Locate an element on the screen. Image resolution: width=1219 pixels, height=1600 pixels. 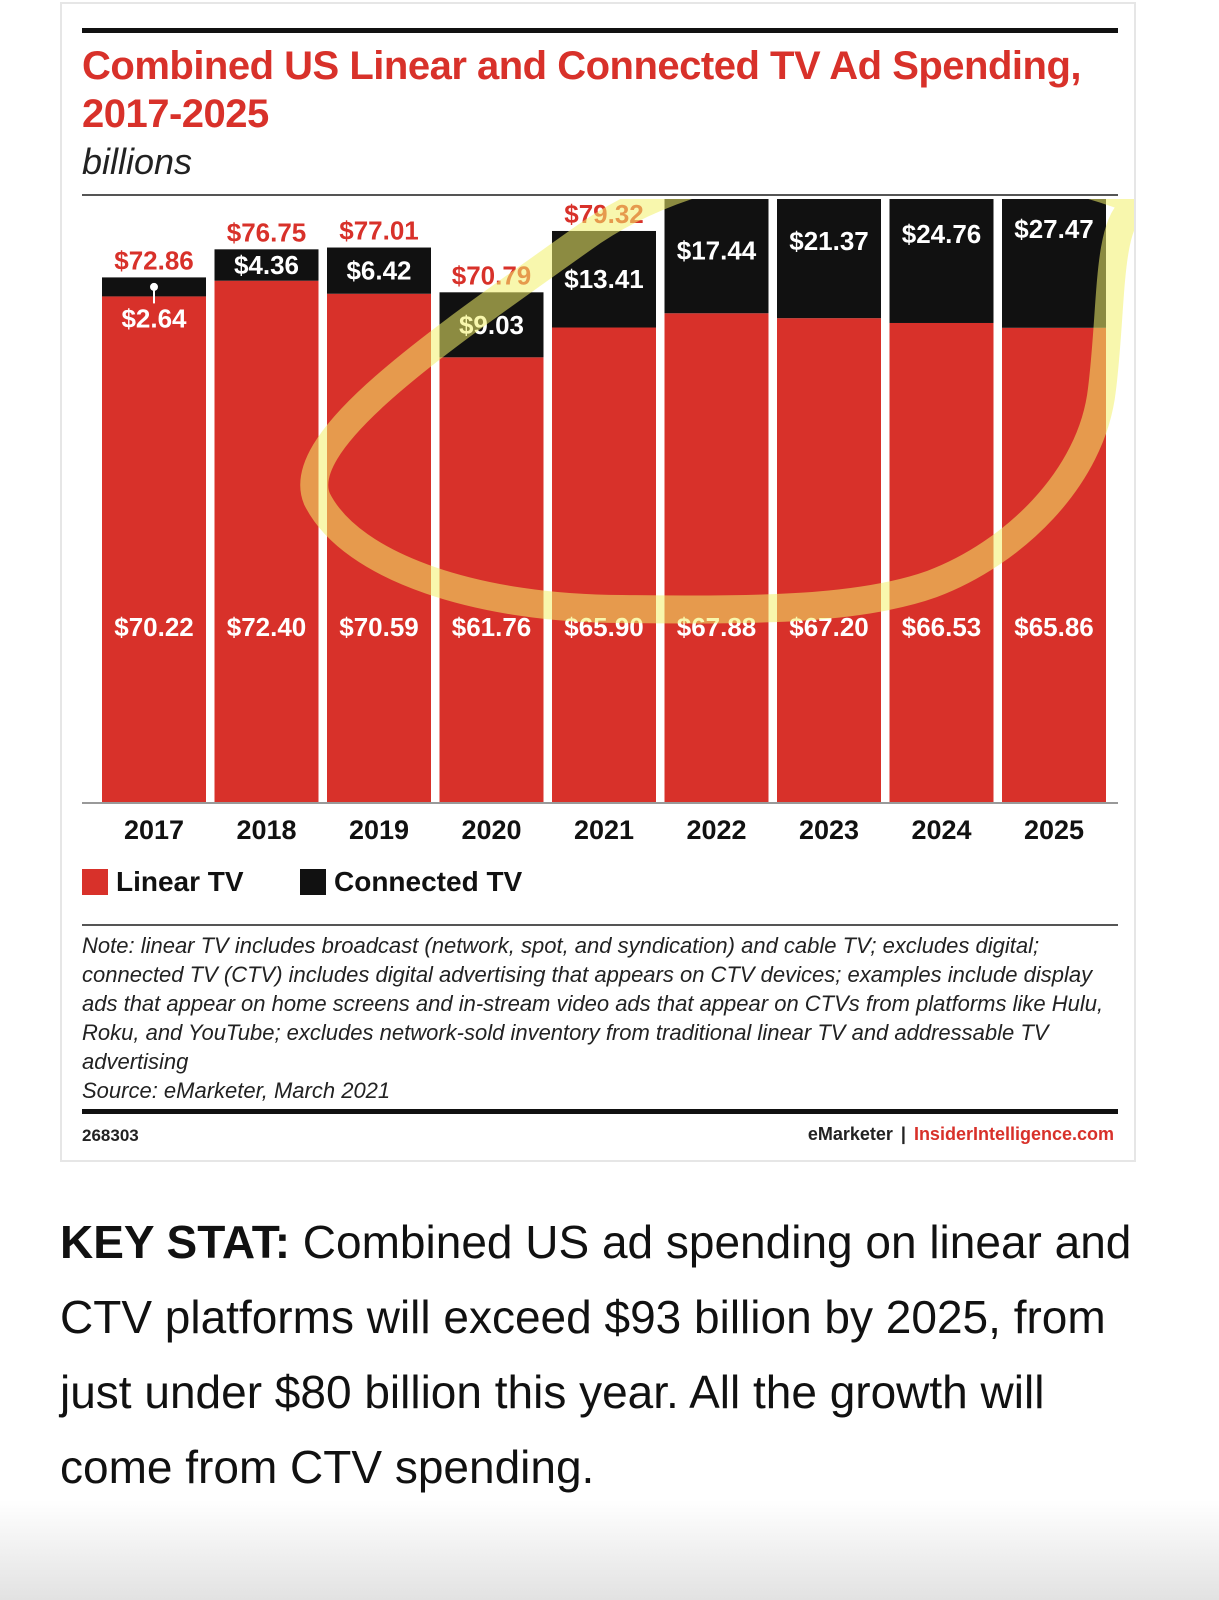
bar-linear-2022 is located at coordinates (716, 557).